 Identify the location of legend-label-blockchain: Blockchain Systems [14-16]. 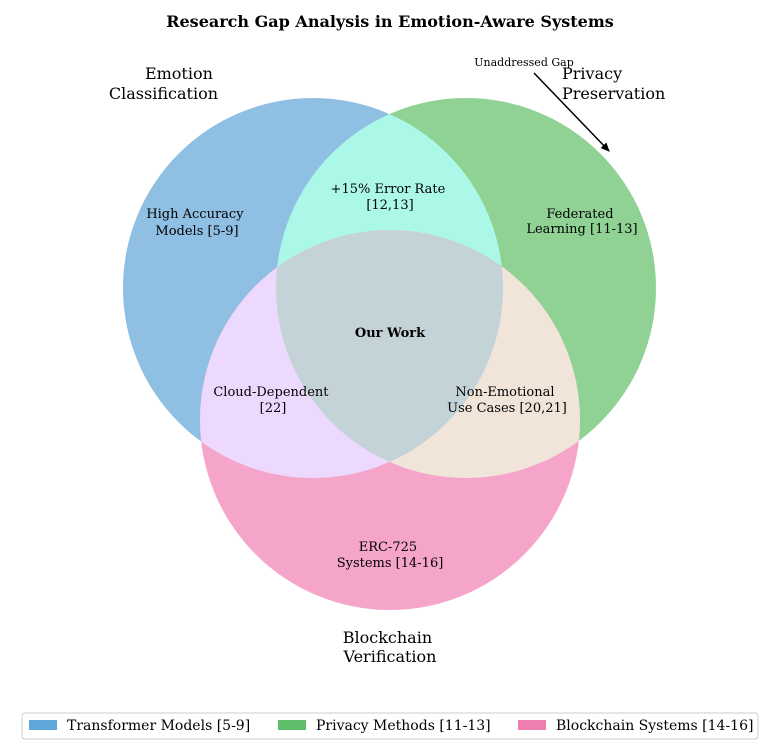
(654, 726).